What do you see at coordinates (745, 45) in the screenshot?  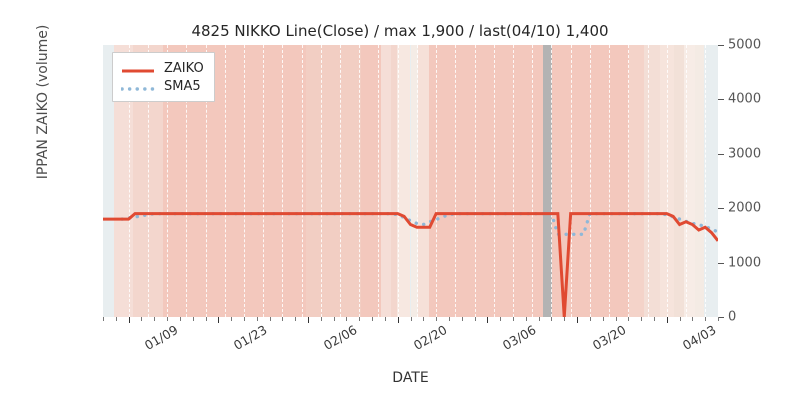 I see `y-tick-label: 5000` at bounding box center [745, 45].